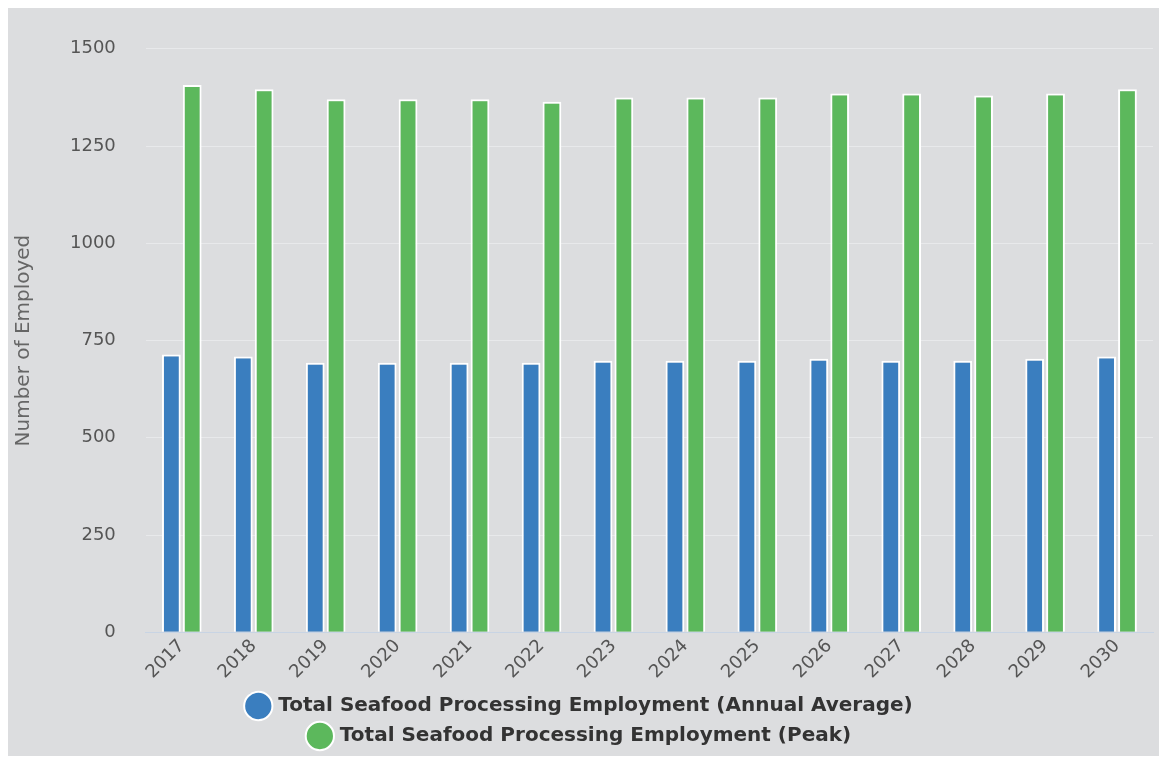  I want to click on legend-label: Total Seafood Processing Employment (Peak), so click(595, 734).